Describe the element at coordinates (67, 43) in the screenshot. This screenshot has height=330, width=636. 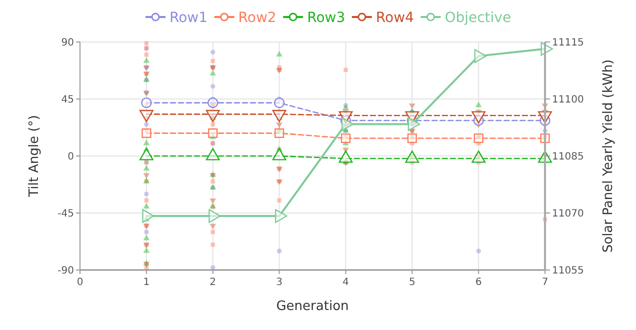
I see `y-tick-label: 90` at that location.